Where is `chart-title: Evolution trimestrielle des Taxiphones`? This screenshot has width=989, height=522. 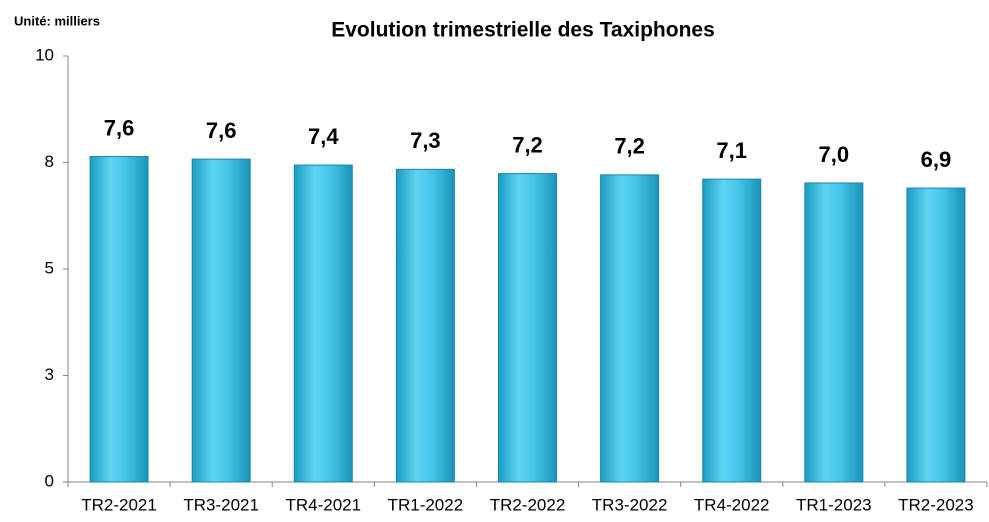
chart-title: Evolution trimestrielle des Taxiphones is located at coordinates (523, 30).